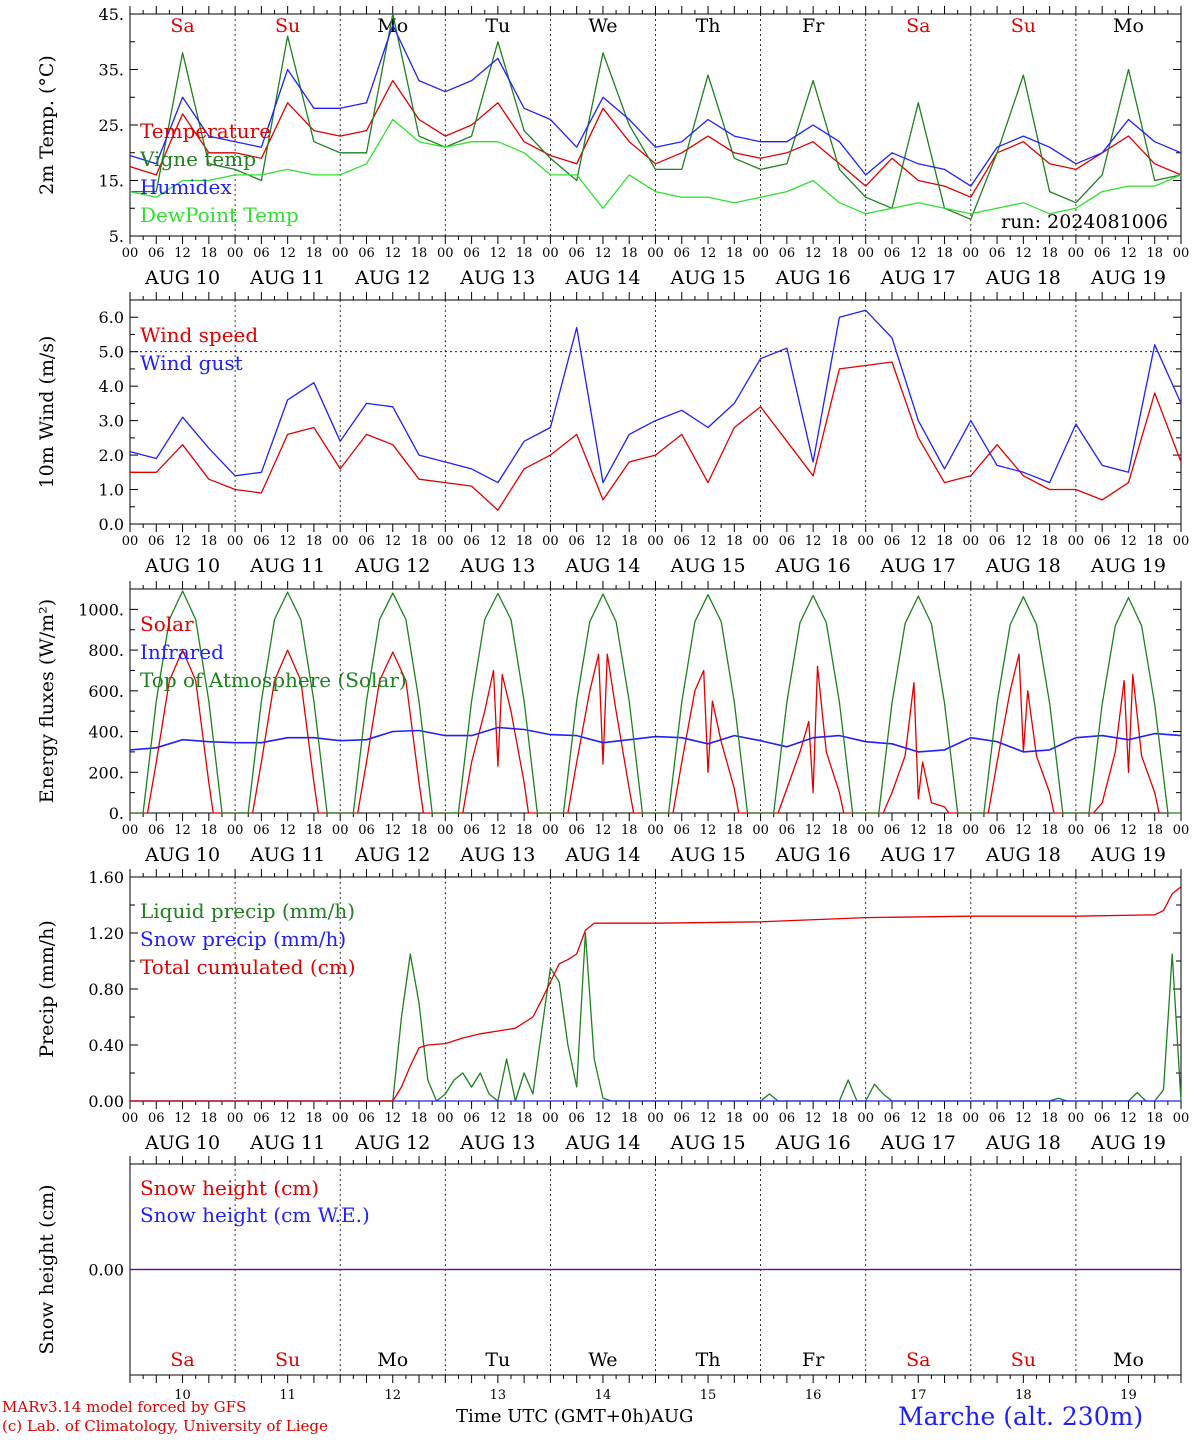 This screenshot has width=1194, height=1440. What do you see at coordinates (918, 278) in the screenshot?
I see `x-date-label: AUG 17` at bounding box center [918, 278].